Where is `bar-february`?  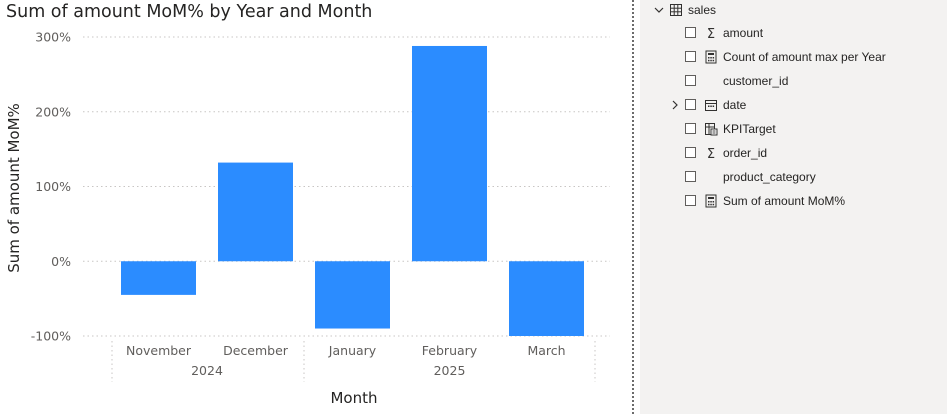
bar-february is located at coordinates (449, 153).